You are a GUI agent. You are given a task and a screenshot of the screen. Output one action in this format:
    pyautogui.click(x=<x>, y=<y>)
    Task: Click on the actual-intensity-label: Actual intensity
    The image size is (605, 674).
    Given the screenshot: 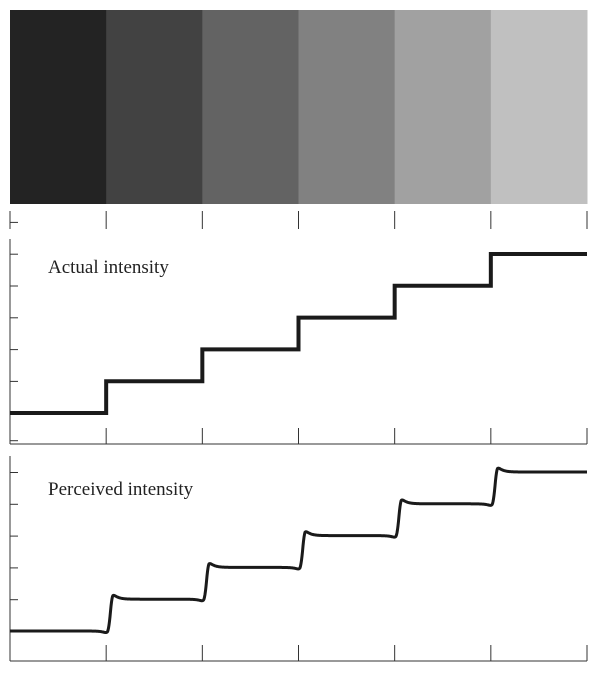 What is the action you would take?
    pyautogui.click(x=108, y=267)
    